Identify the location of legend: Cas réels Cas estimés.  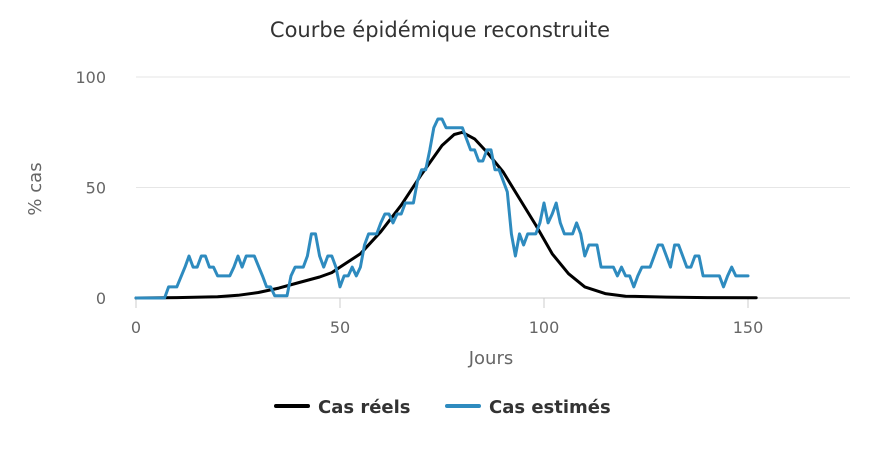
(442, 407).